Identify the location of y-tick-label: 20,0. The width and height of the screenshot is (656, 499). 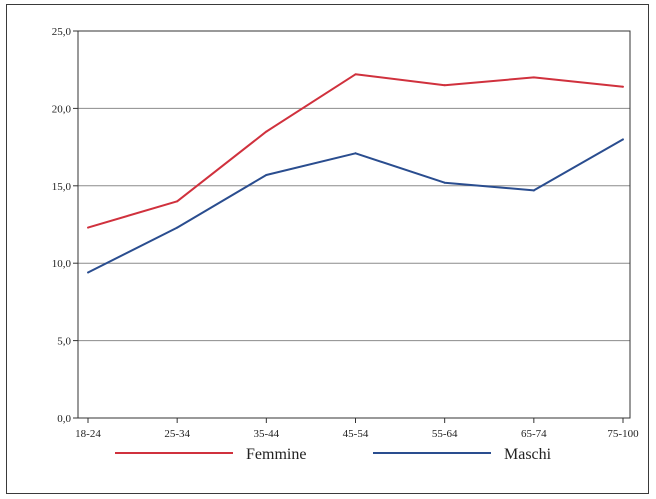
(62, 109).